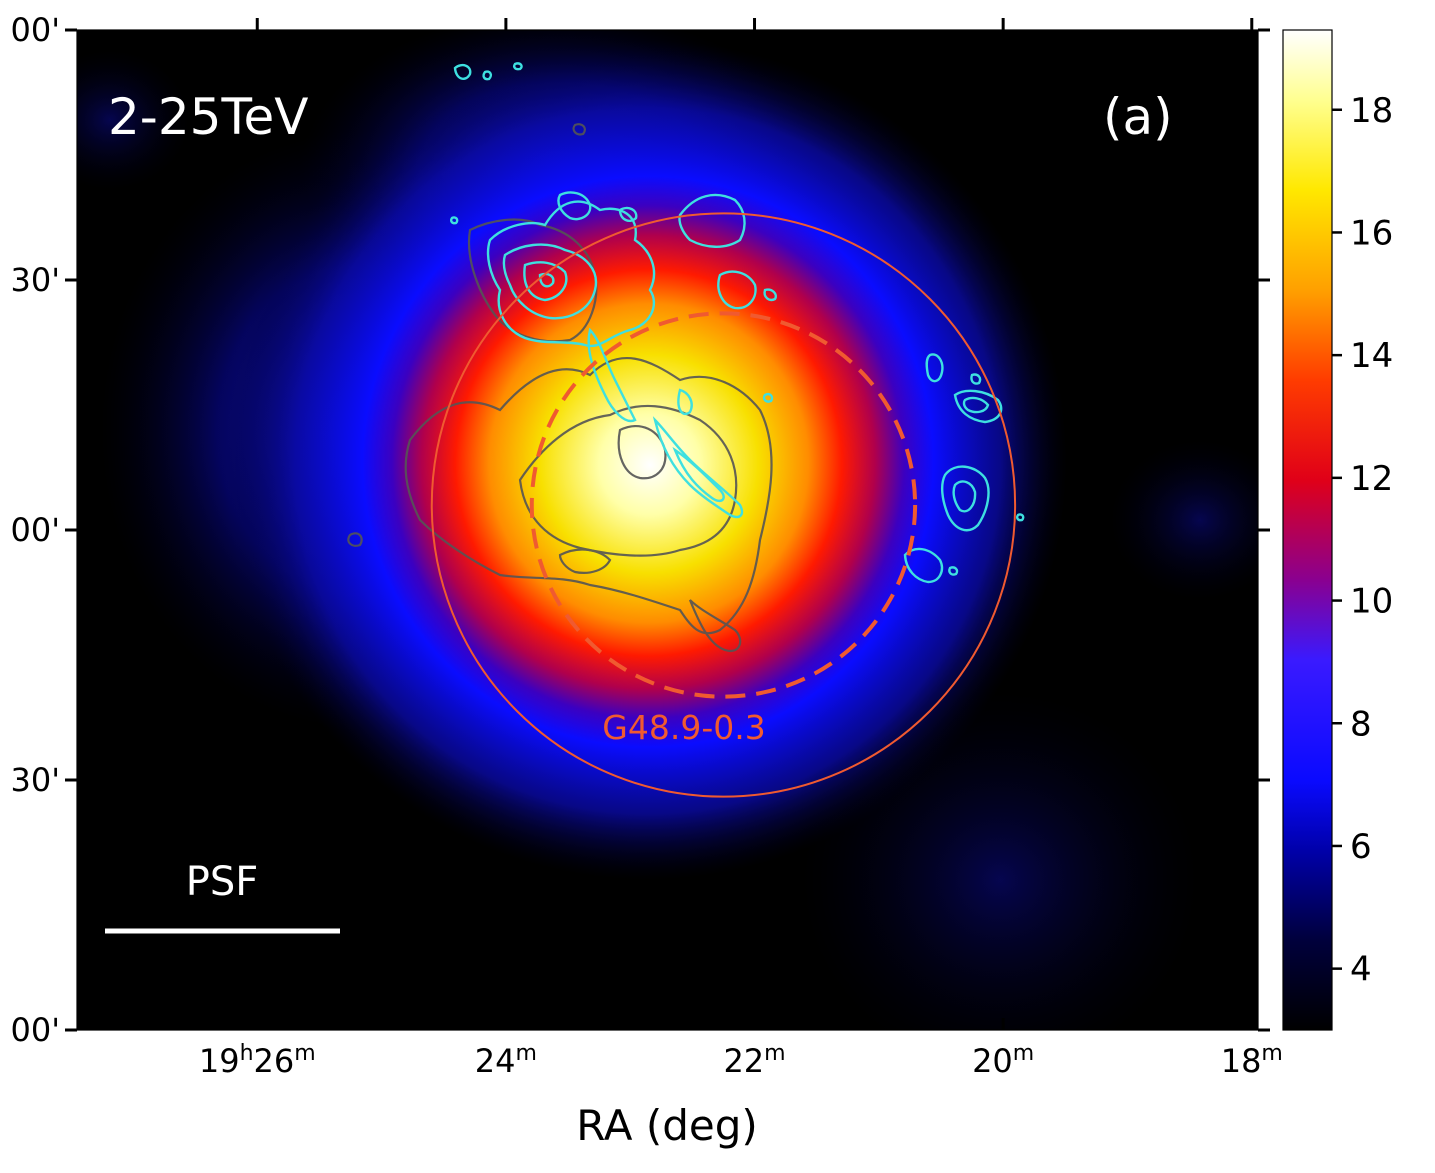 This screenshot has height=1173, width=1435. I want to click on colorbar-tick-label: 10, so click(1371, 602).